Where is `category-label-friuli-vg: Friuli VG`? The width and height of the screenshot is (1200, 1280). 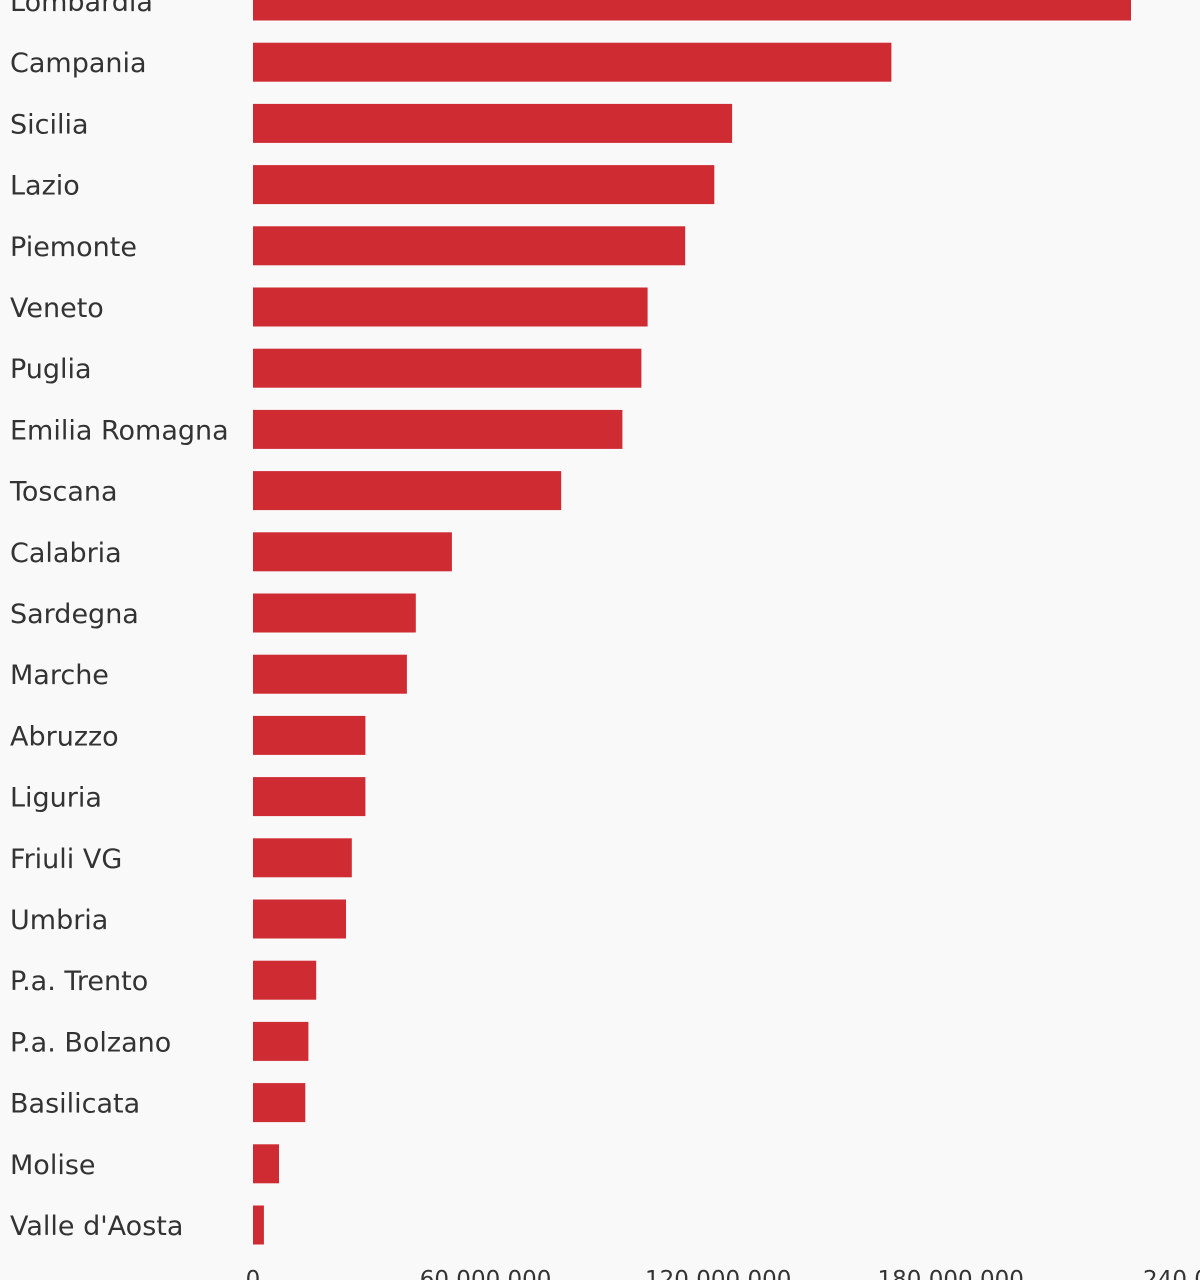 category-label-friuli-vg: Friuli VG is located at coordinates (66, 859).